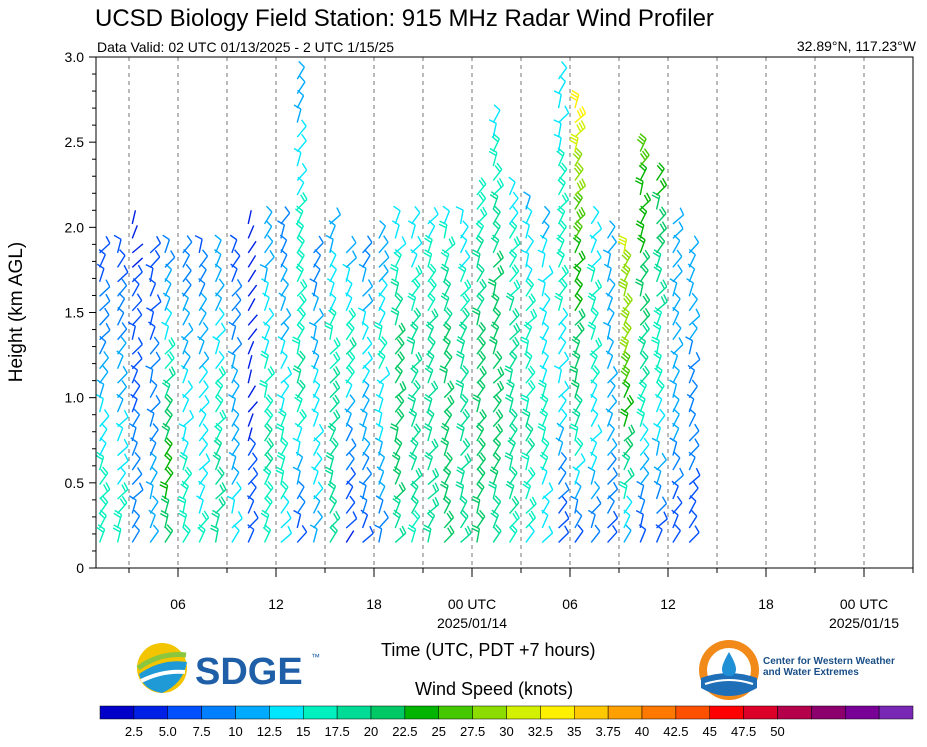 This screenshot has width=927, height=747. Describe the element at coordinates (354, 712) in the screenshot. I see `colorbar-swatch` at that location.